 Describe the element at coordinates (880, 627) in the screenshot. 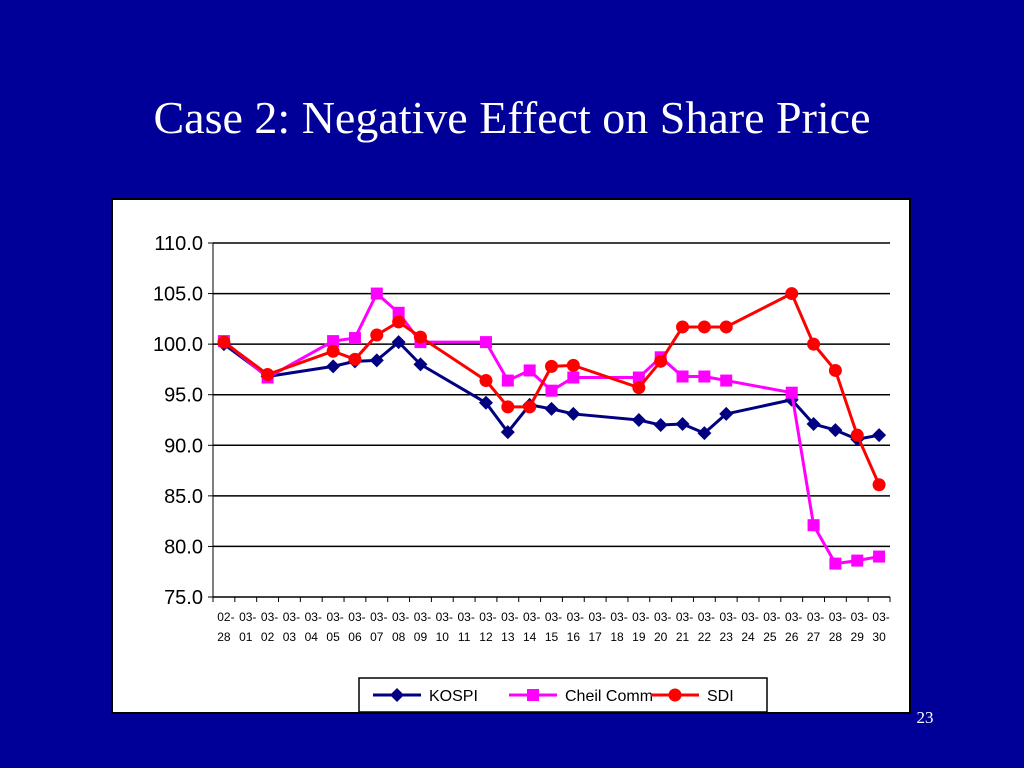

I see `x-tick-label: 03-30` at that location.